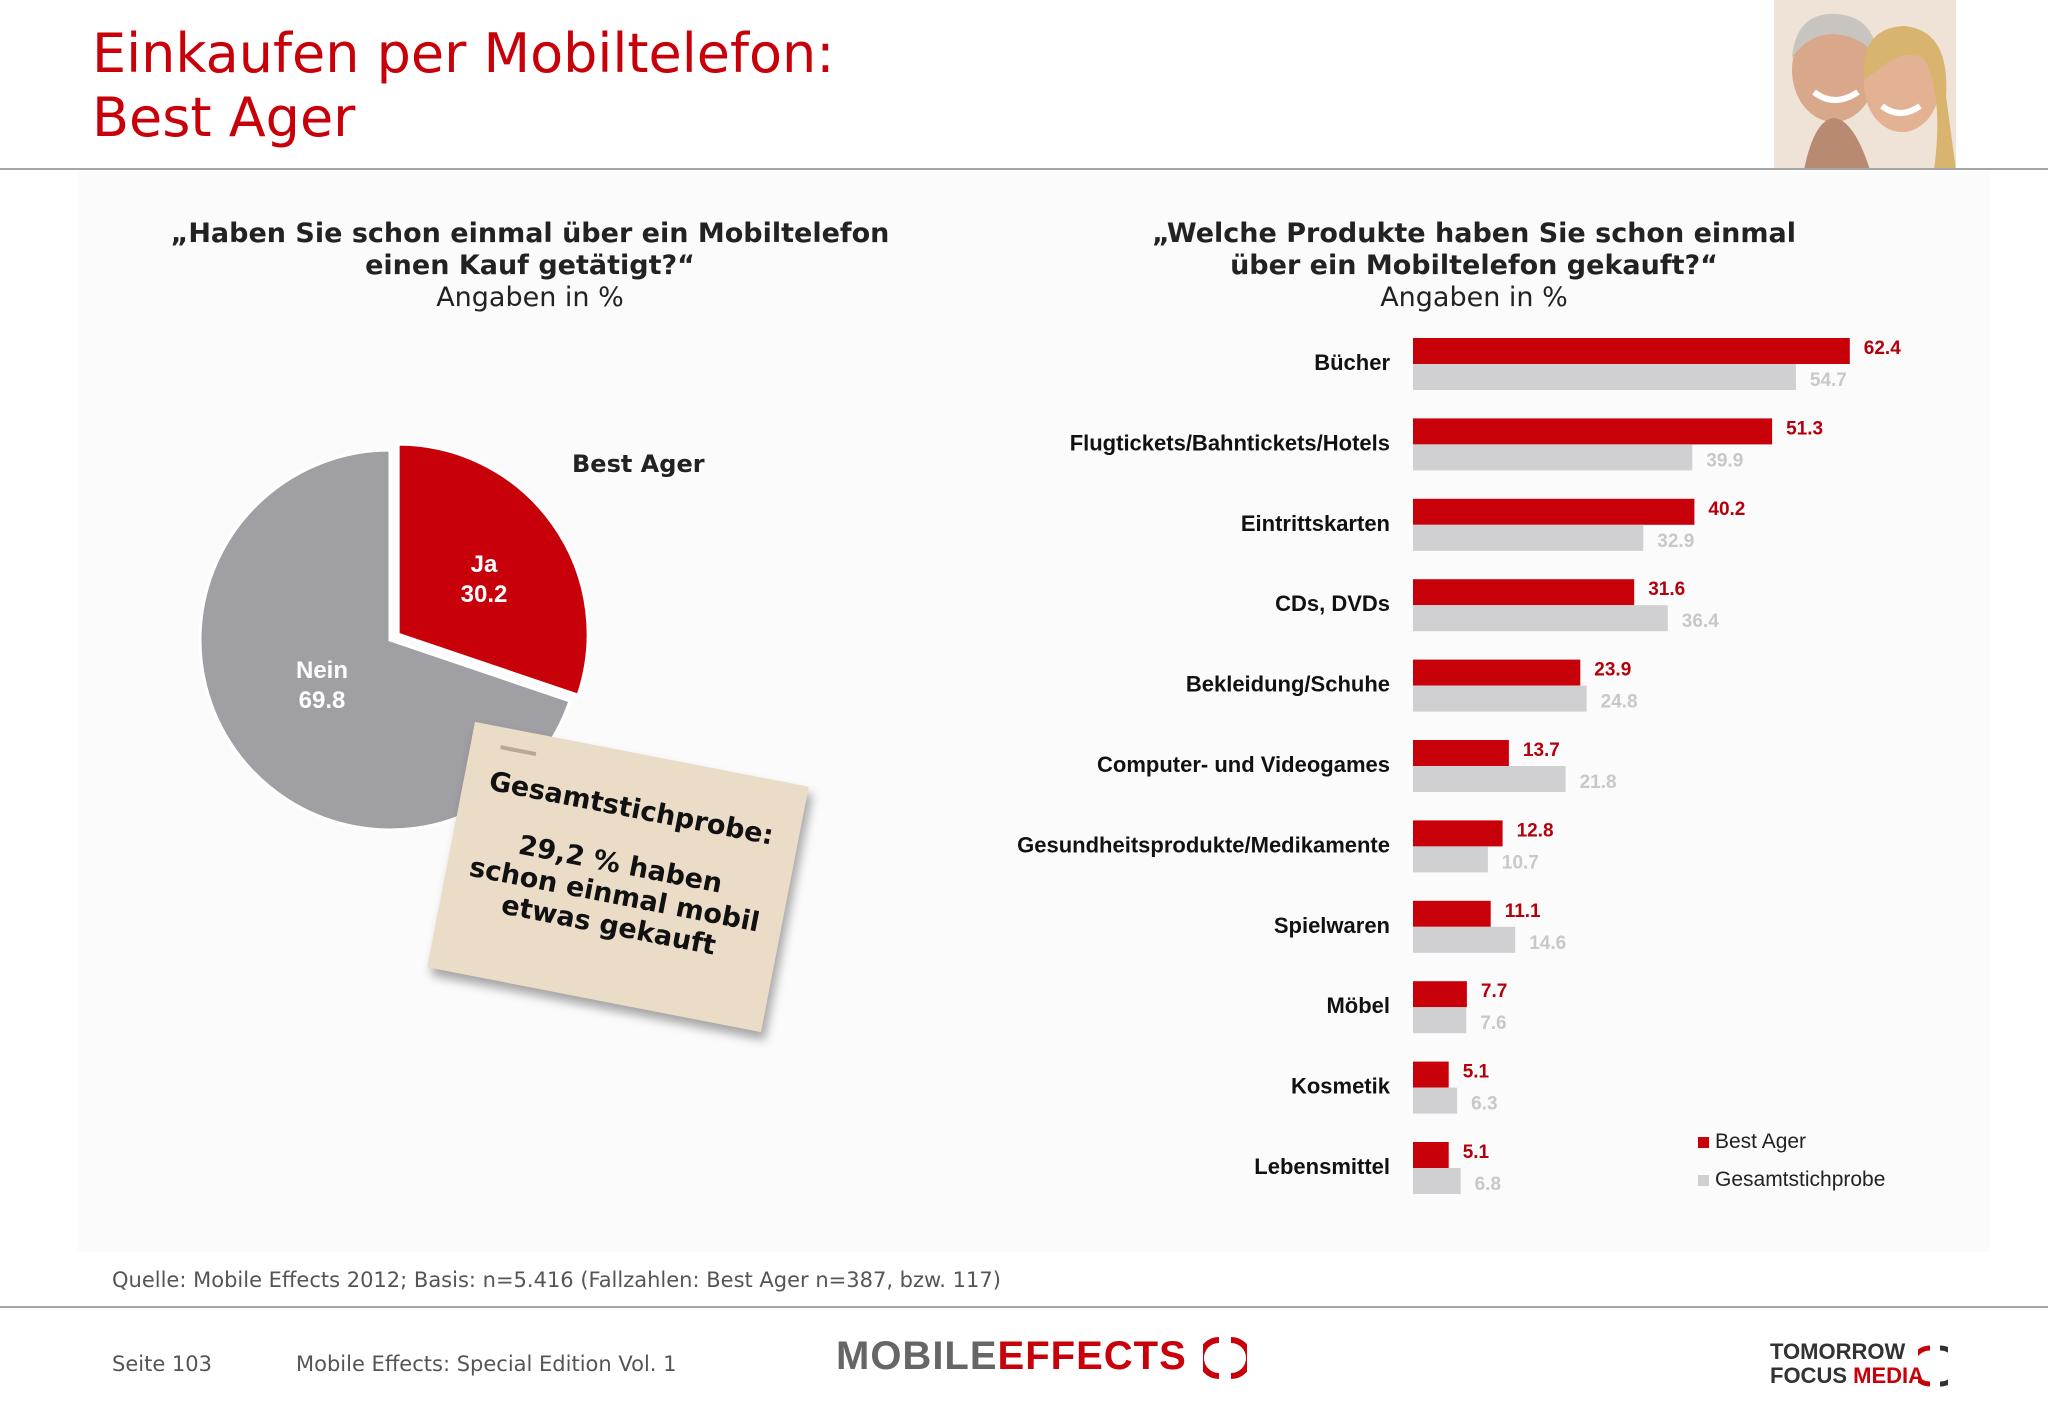  Describe the element at coordinates (917, 1356) in the screenshot. I see `logo-text-mobile: MOBILE` at that location.